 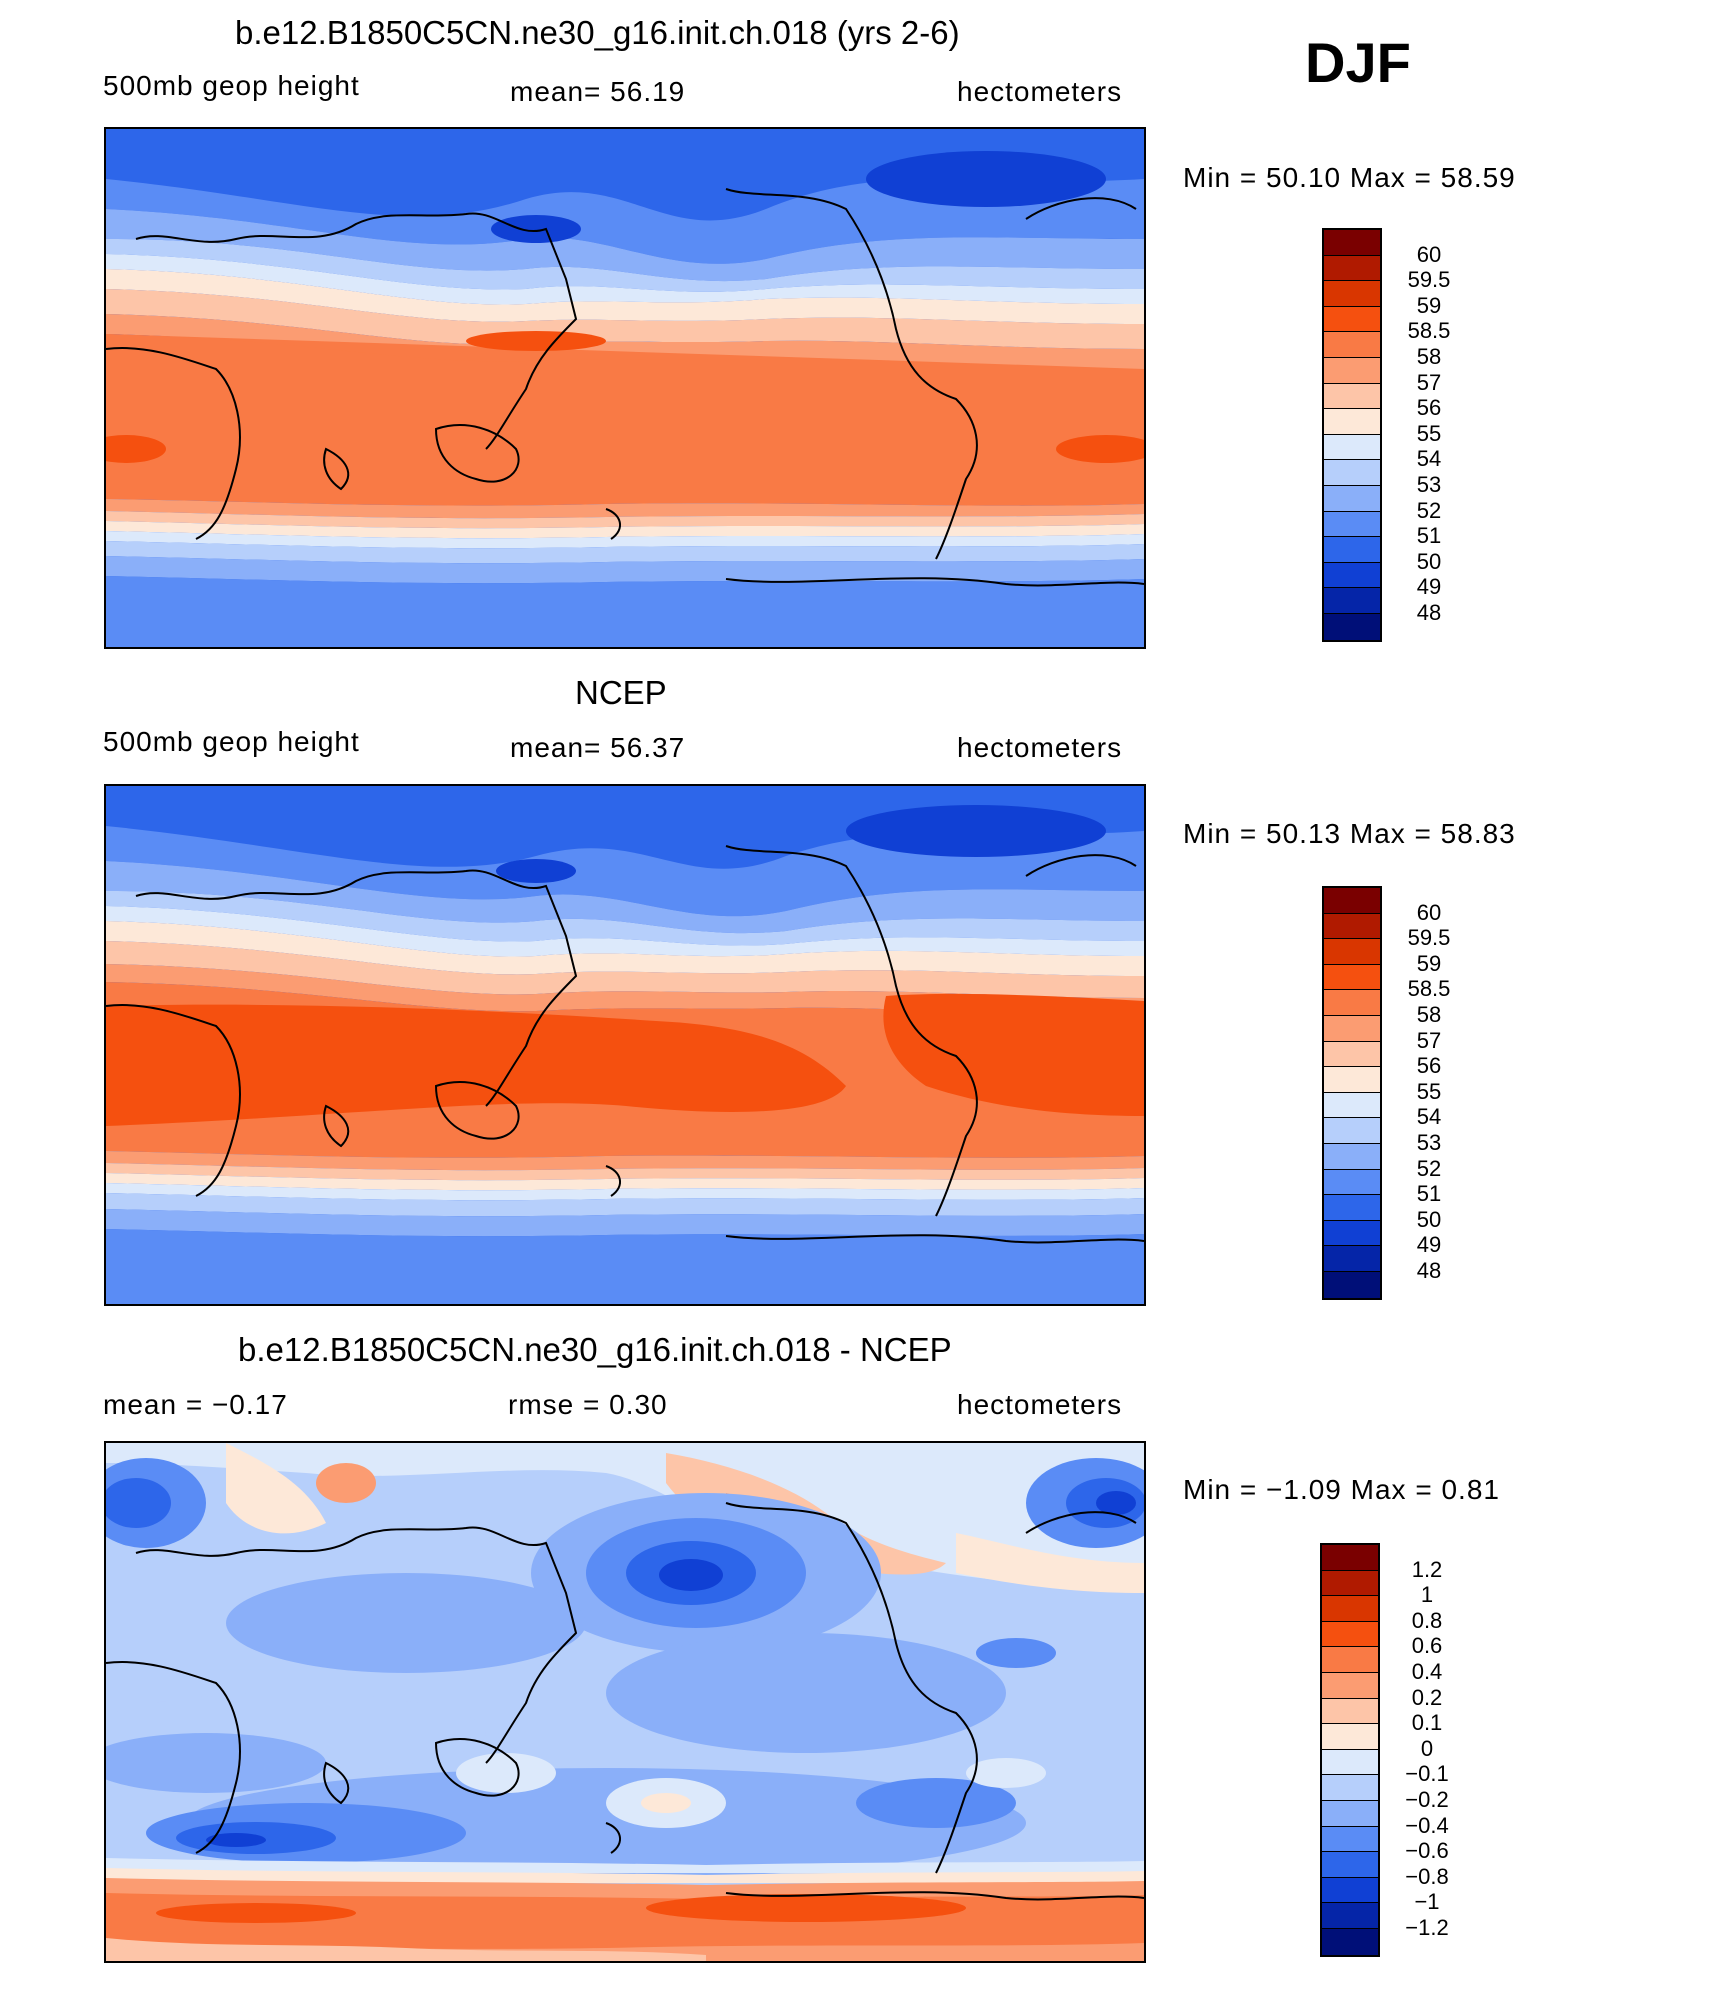 I want to click on colorbar-tick-label: −1, so click(x=1427, y=1902).